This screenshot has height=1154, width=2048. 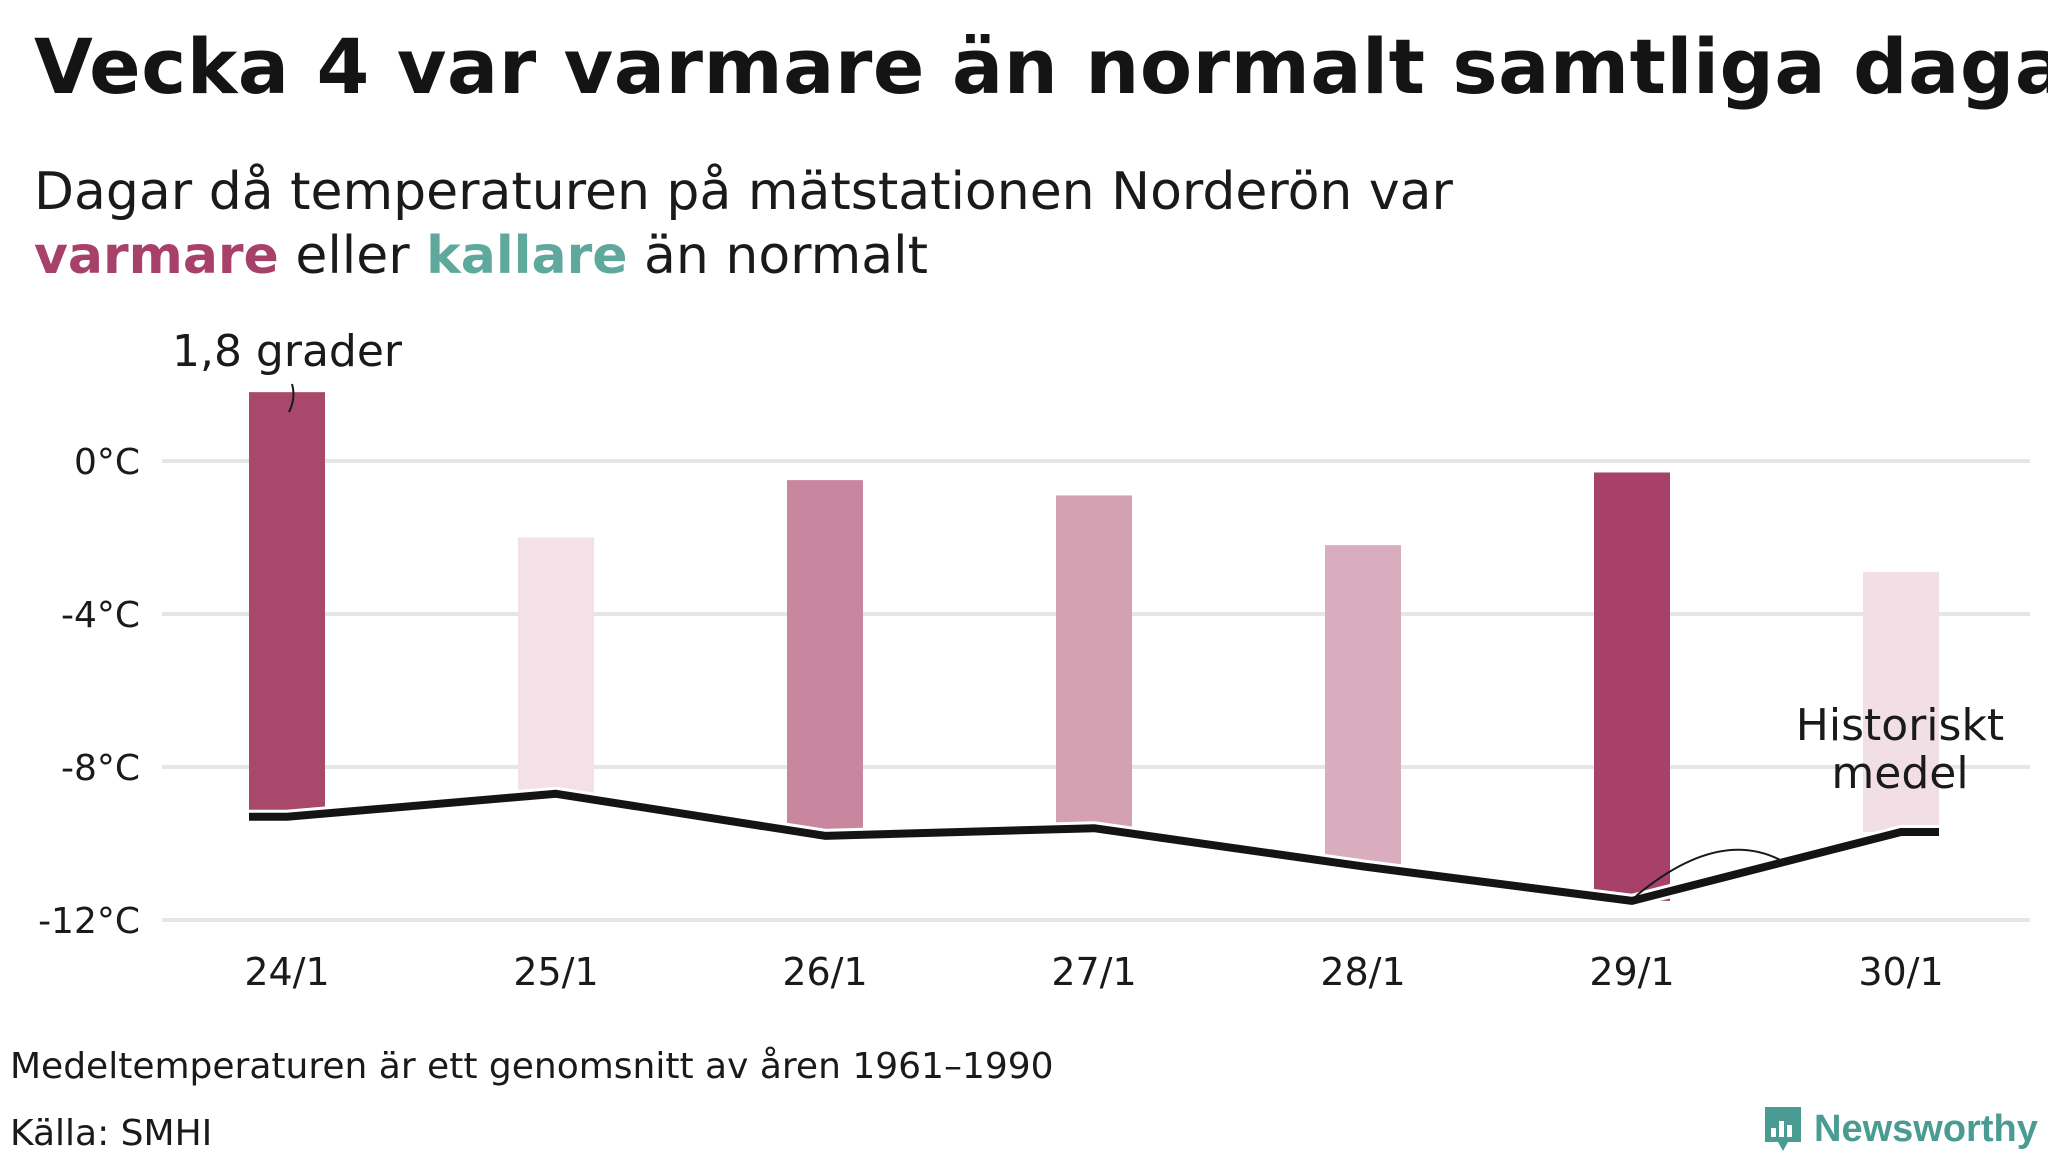 What do you see at coordinates (1899, 773) in the screenshot?
I see `mean-annotation-line2: medel` at bounding box center [1899, 773].